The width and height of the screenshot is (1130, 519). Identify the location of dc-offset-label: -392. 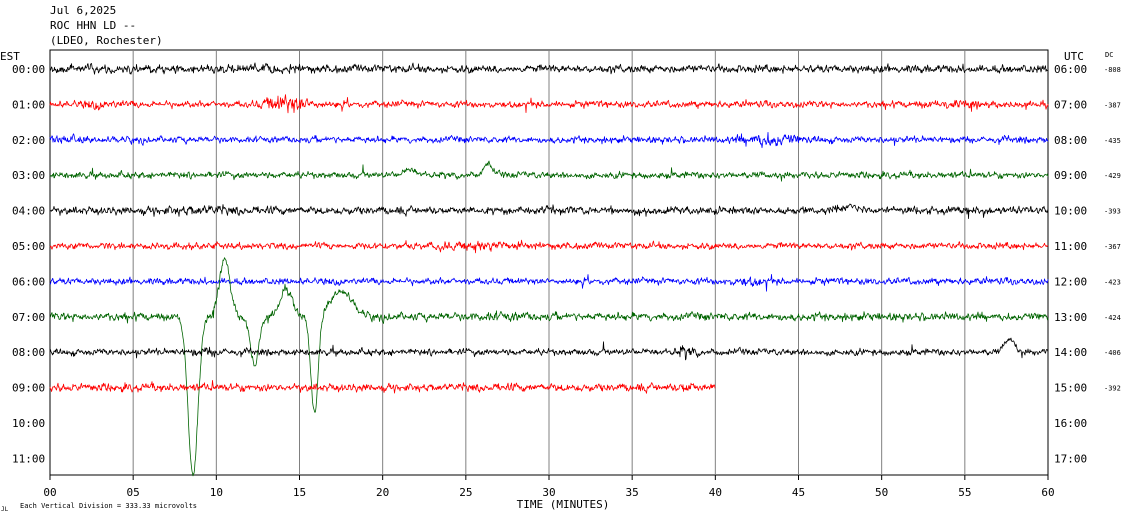
(1112, 389).